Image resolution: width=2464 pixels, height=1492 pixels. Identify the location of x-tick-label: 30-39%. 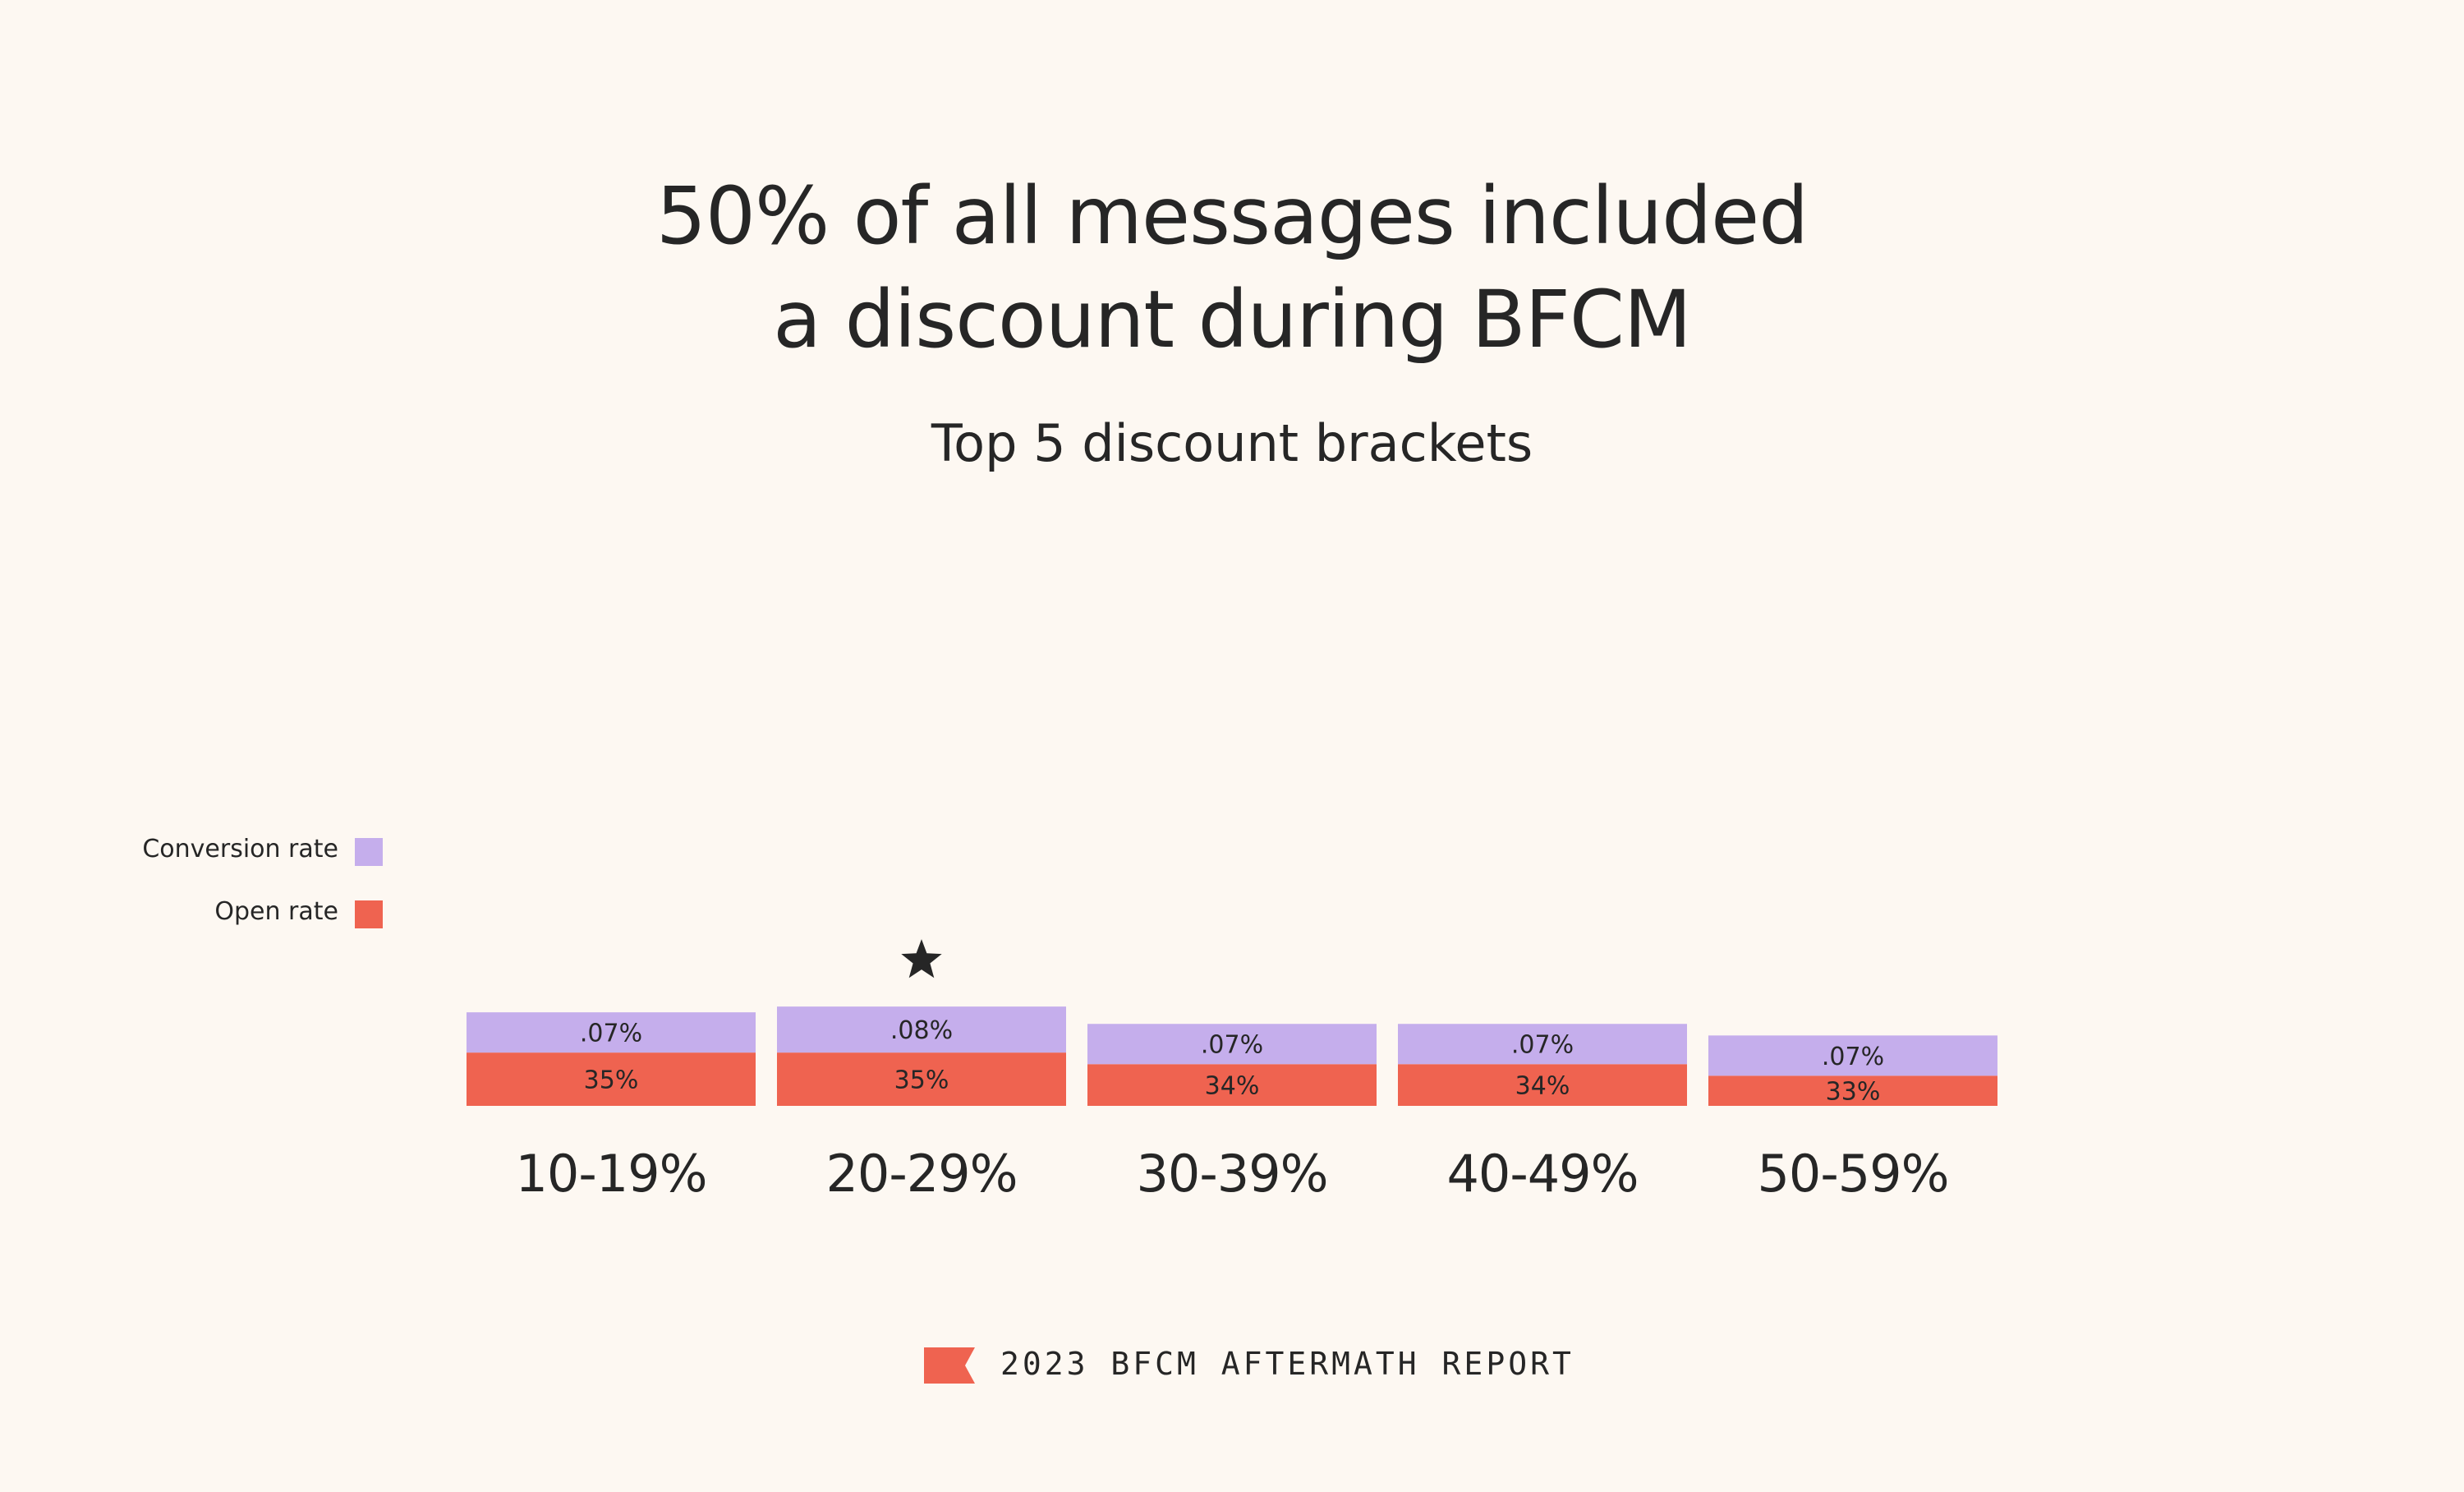
(1231, 1174).